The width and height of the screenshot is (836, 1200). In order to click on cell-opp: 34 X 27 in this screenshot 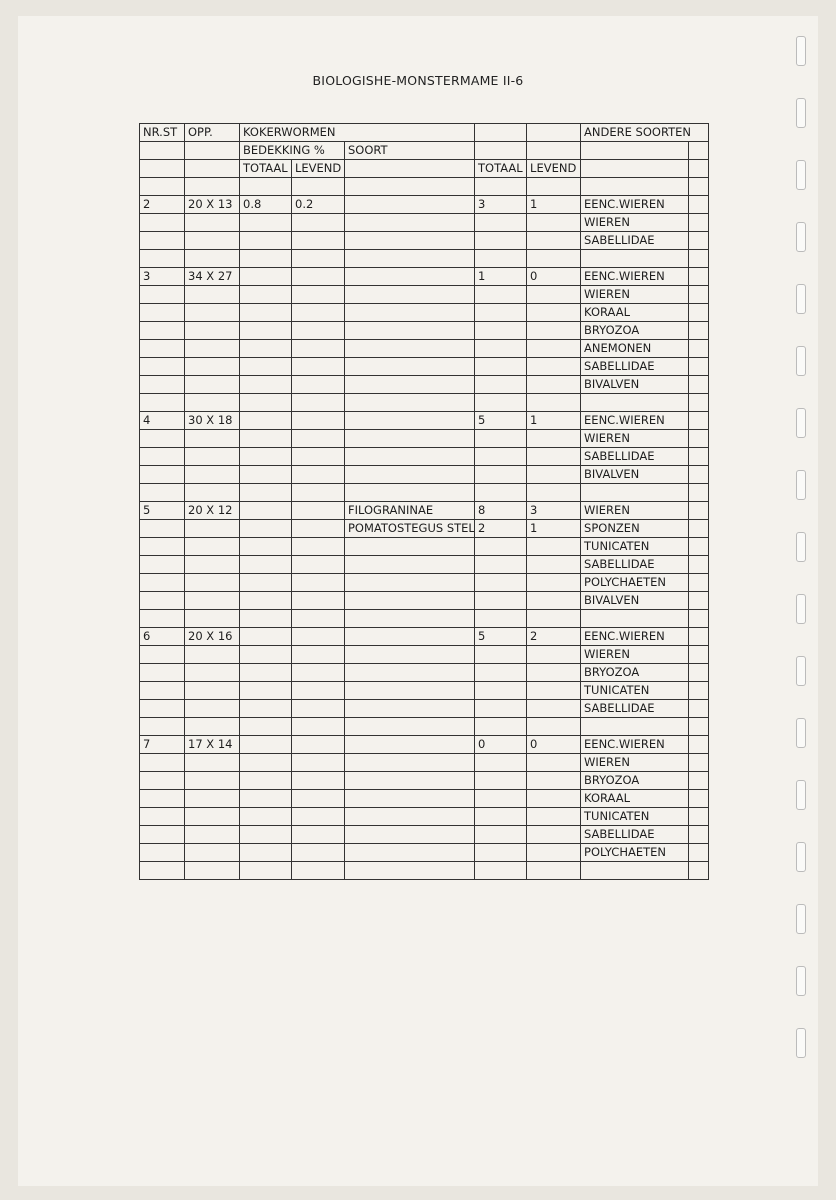, I will do `click(212, 276)`.